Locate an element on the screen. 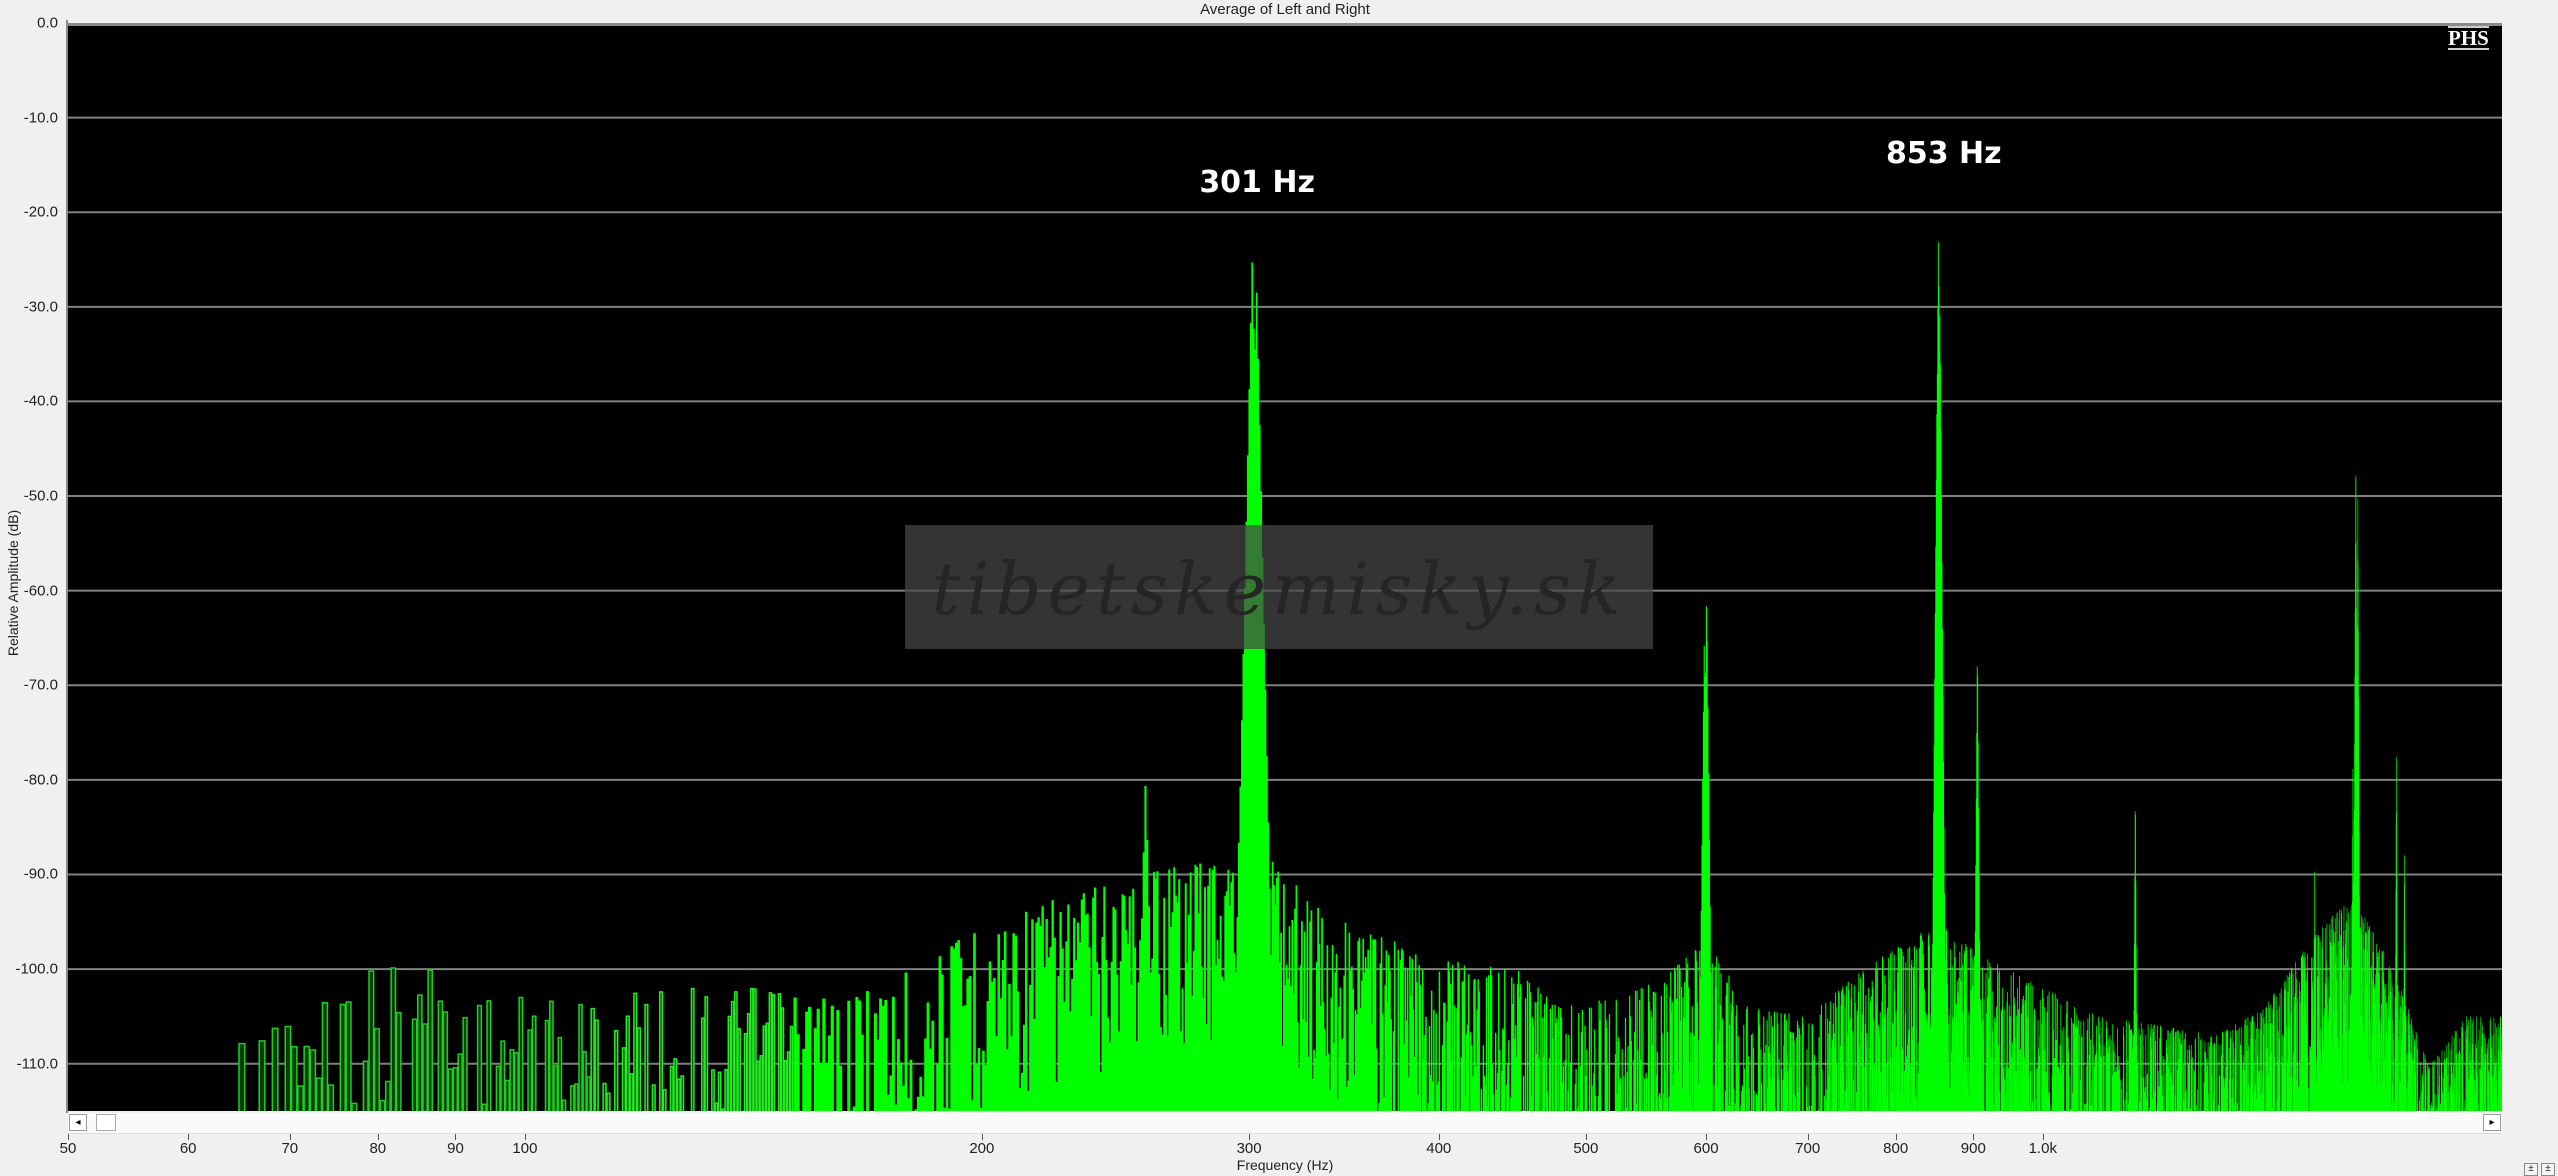 The width and height of the screenshot is (2558, 1176). horizontal-scrollbar: ◂ ▸ is located at coordinates (1285, 1123).